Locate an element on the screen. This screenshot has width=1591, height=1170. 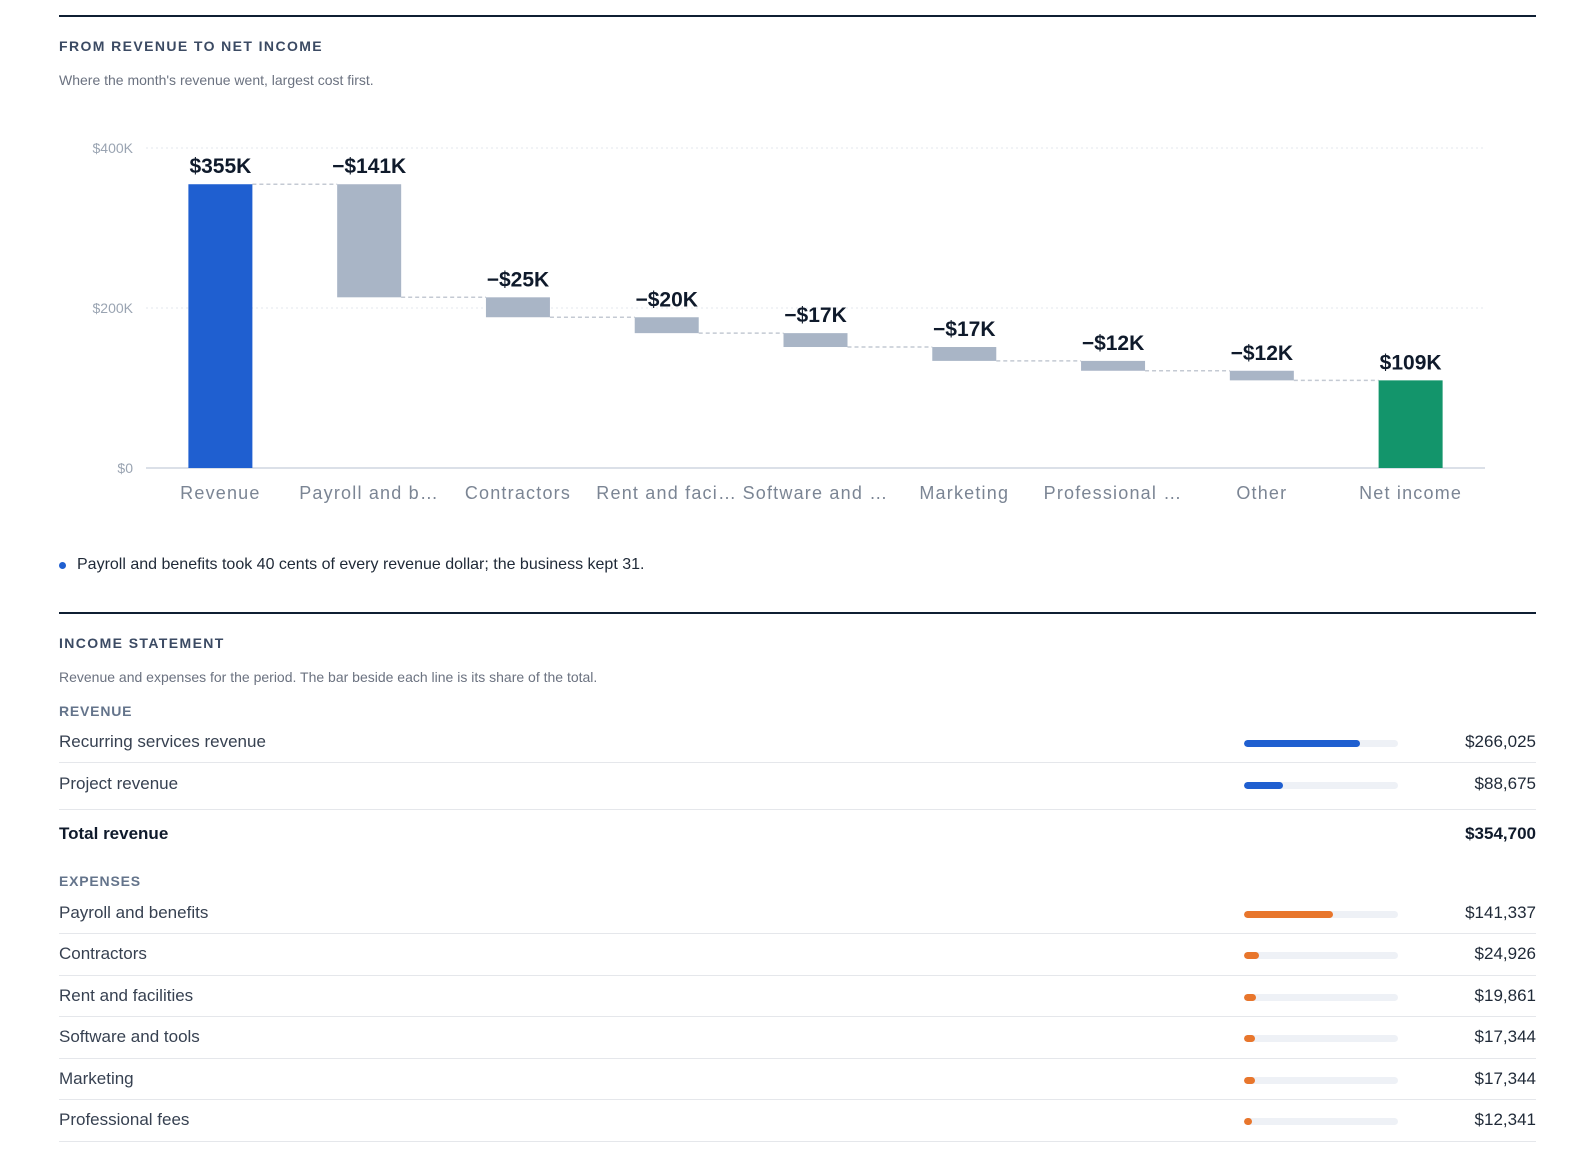
row-label: Software and tools is located at coordinates (129, 1036).